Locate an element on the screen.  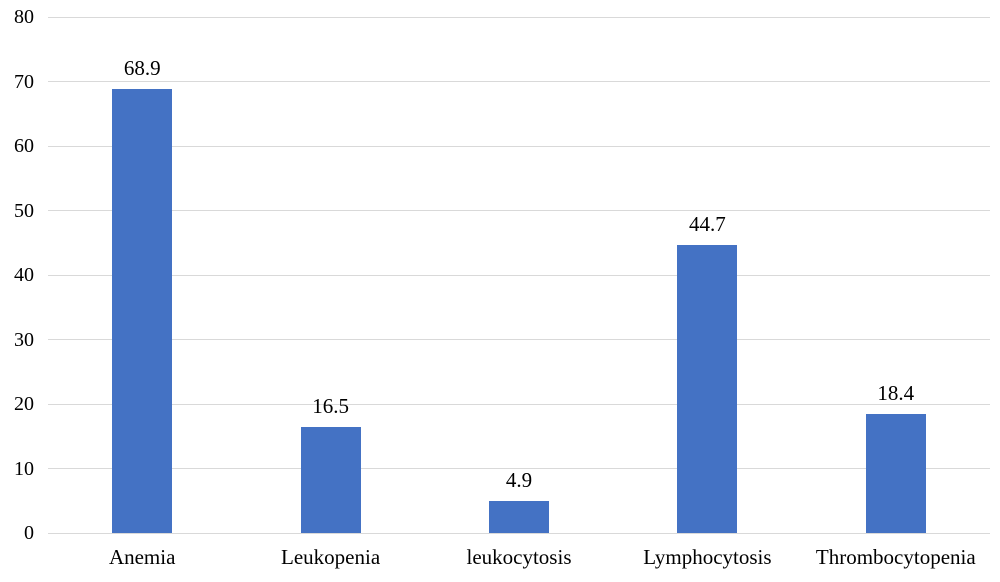
category-label-leukopenia: Leukopenia is located at coordinates (331, 557).